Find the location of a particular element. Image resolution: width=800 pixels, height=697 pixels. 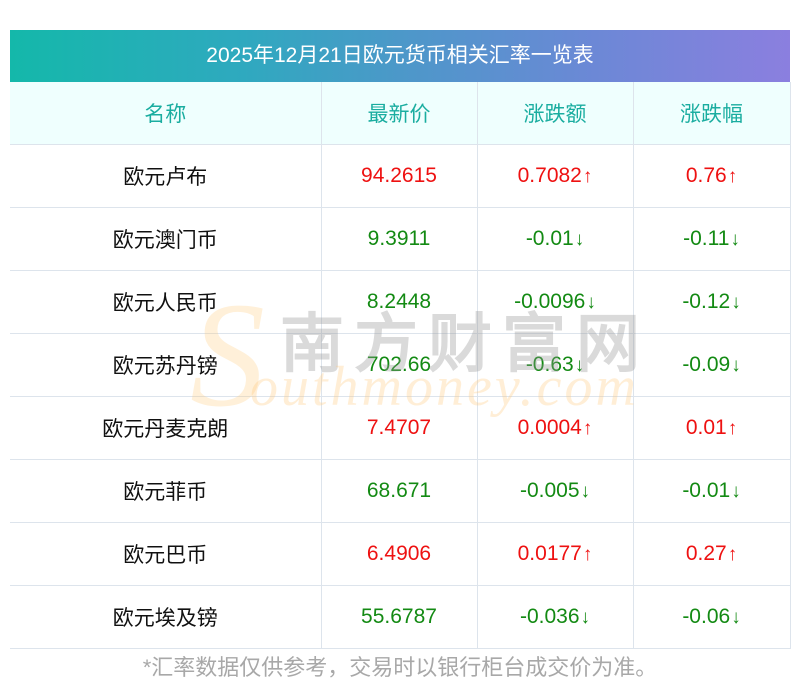

table-title: 2025年12月21日欧元货币相关汇率一览表 is located at coordinates (400, 56).